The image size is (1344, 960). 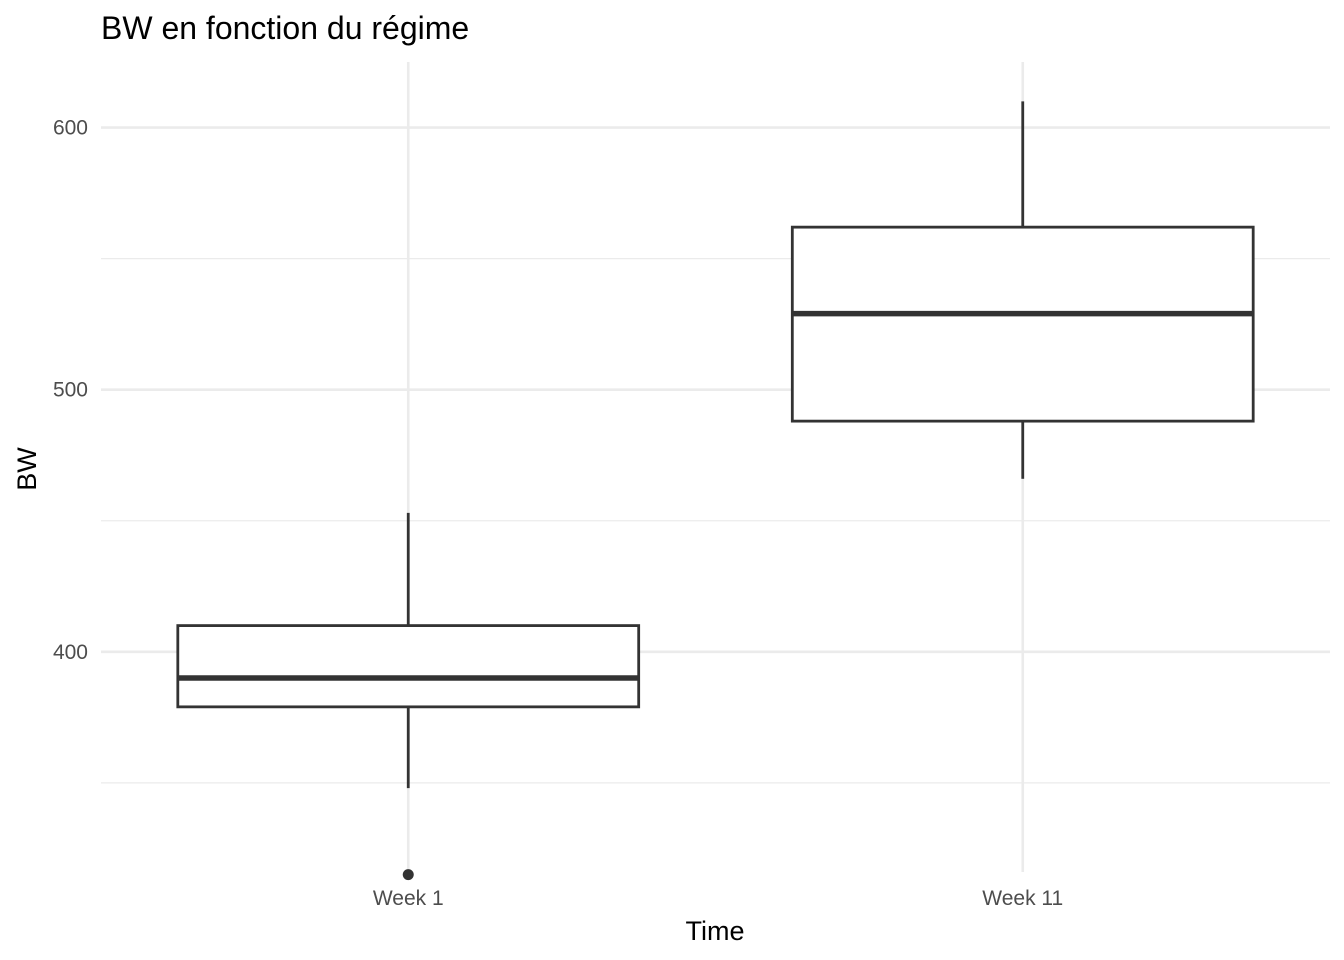 What do you see at coordinates (408, 898) in the screenshot?
I see `x-tick-label: Week 1` at bounding box center [408, 898].